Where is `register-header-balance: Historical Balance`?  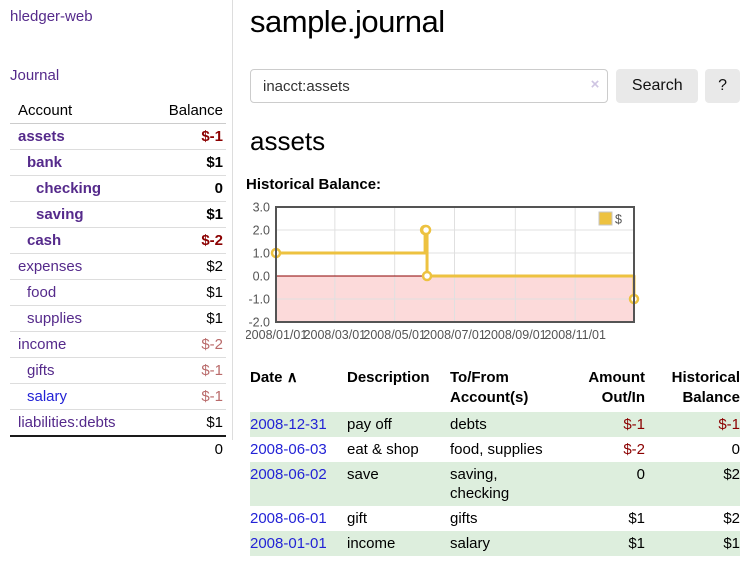 register-header-balance: Historical Balance is located at coordinates (705, 387).